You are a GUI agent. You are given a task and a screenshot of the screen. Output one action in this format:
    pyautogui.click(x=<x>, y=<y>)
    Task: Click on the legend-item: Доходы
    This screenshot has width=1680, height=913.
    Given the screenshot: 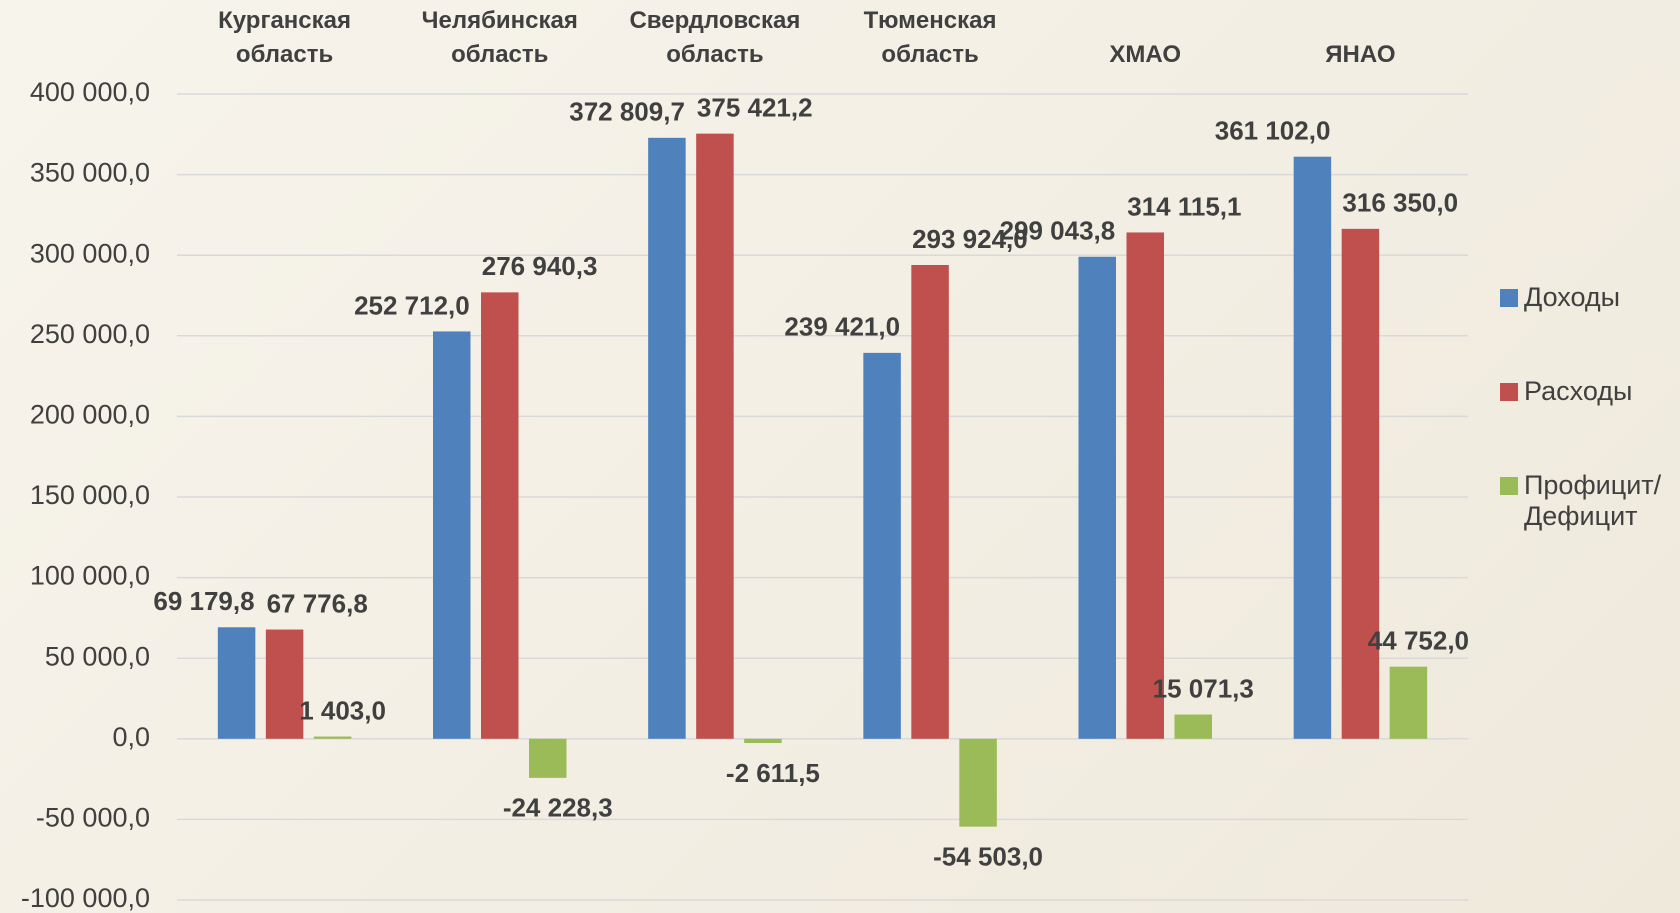 What is the action you would take?
    pyautogui.click(x=1590, y=297)
    